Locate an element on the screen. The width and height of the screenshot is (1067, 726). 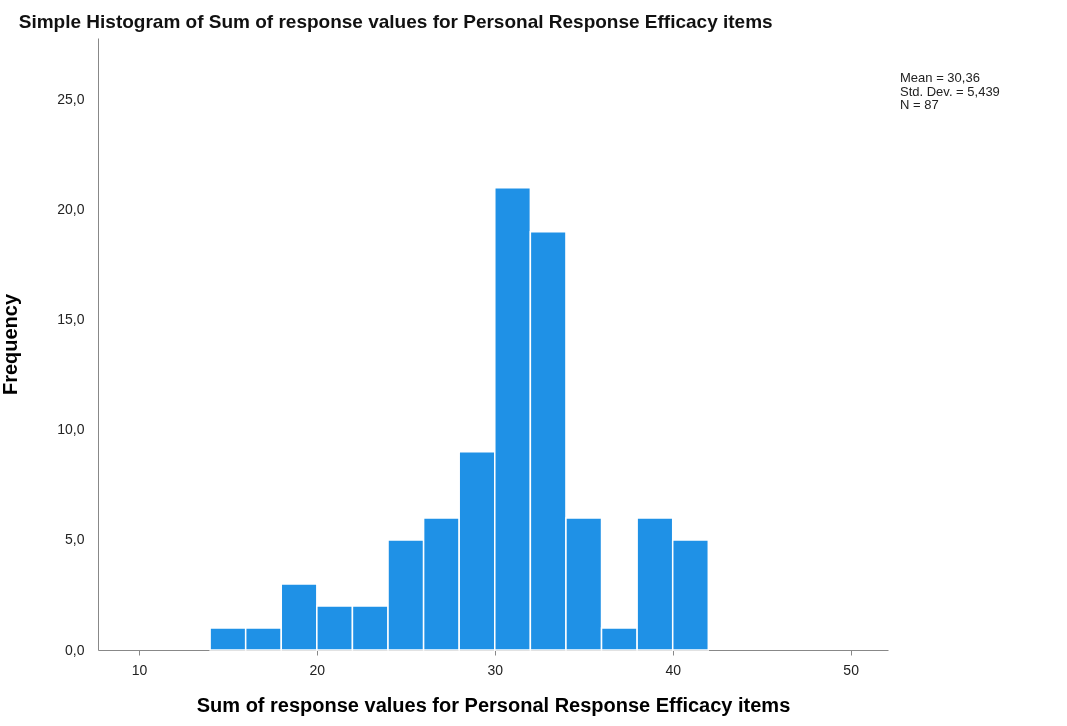
x-tick-label: 50 is located at coordinates (851, 669).